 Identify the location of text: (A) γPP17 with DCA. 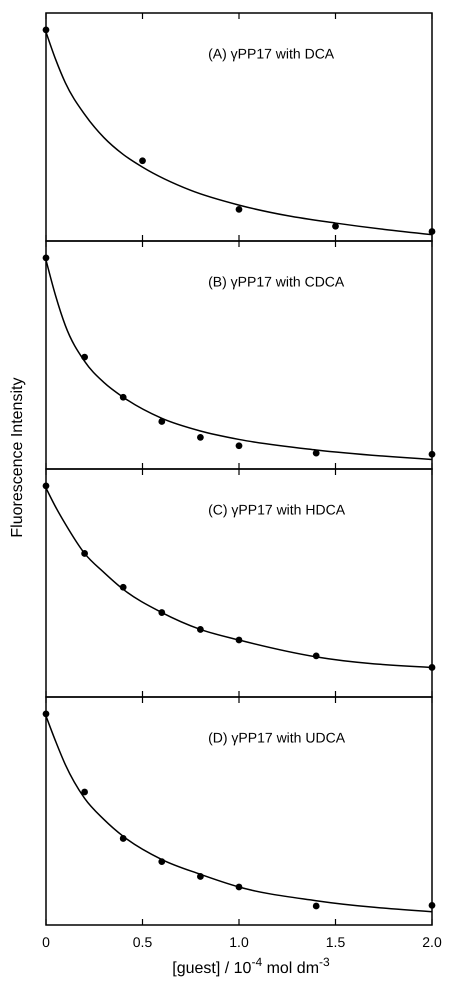
(271, 54).